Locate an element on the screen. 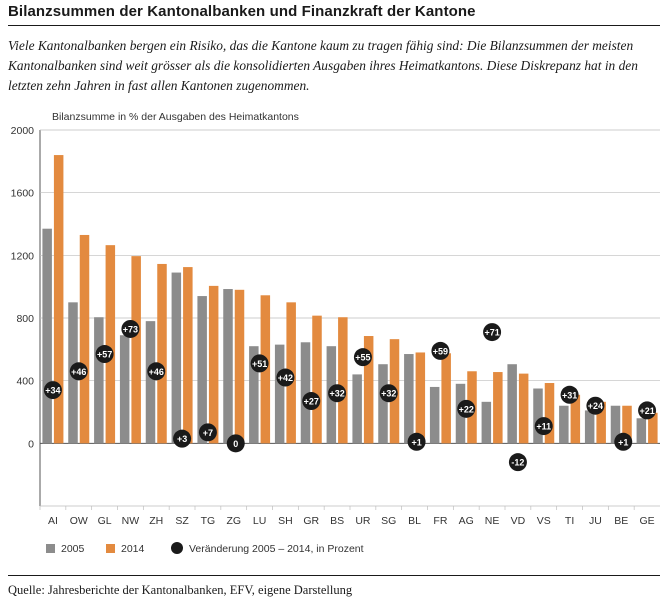 The height and width of the screenshot is (606, 670). change-marker-BL is located at coordinates (416, 441).